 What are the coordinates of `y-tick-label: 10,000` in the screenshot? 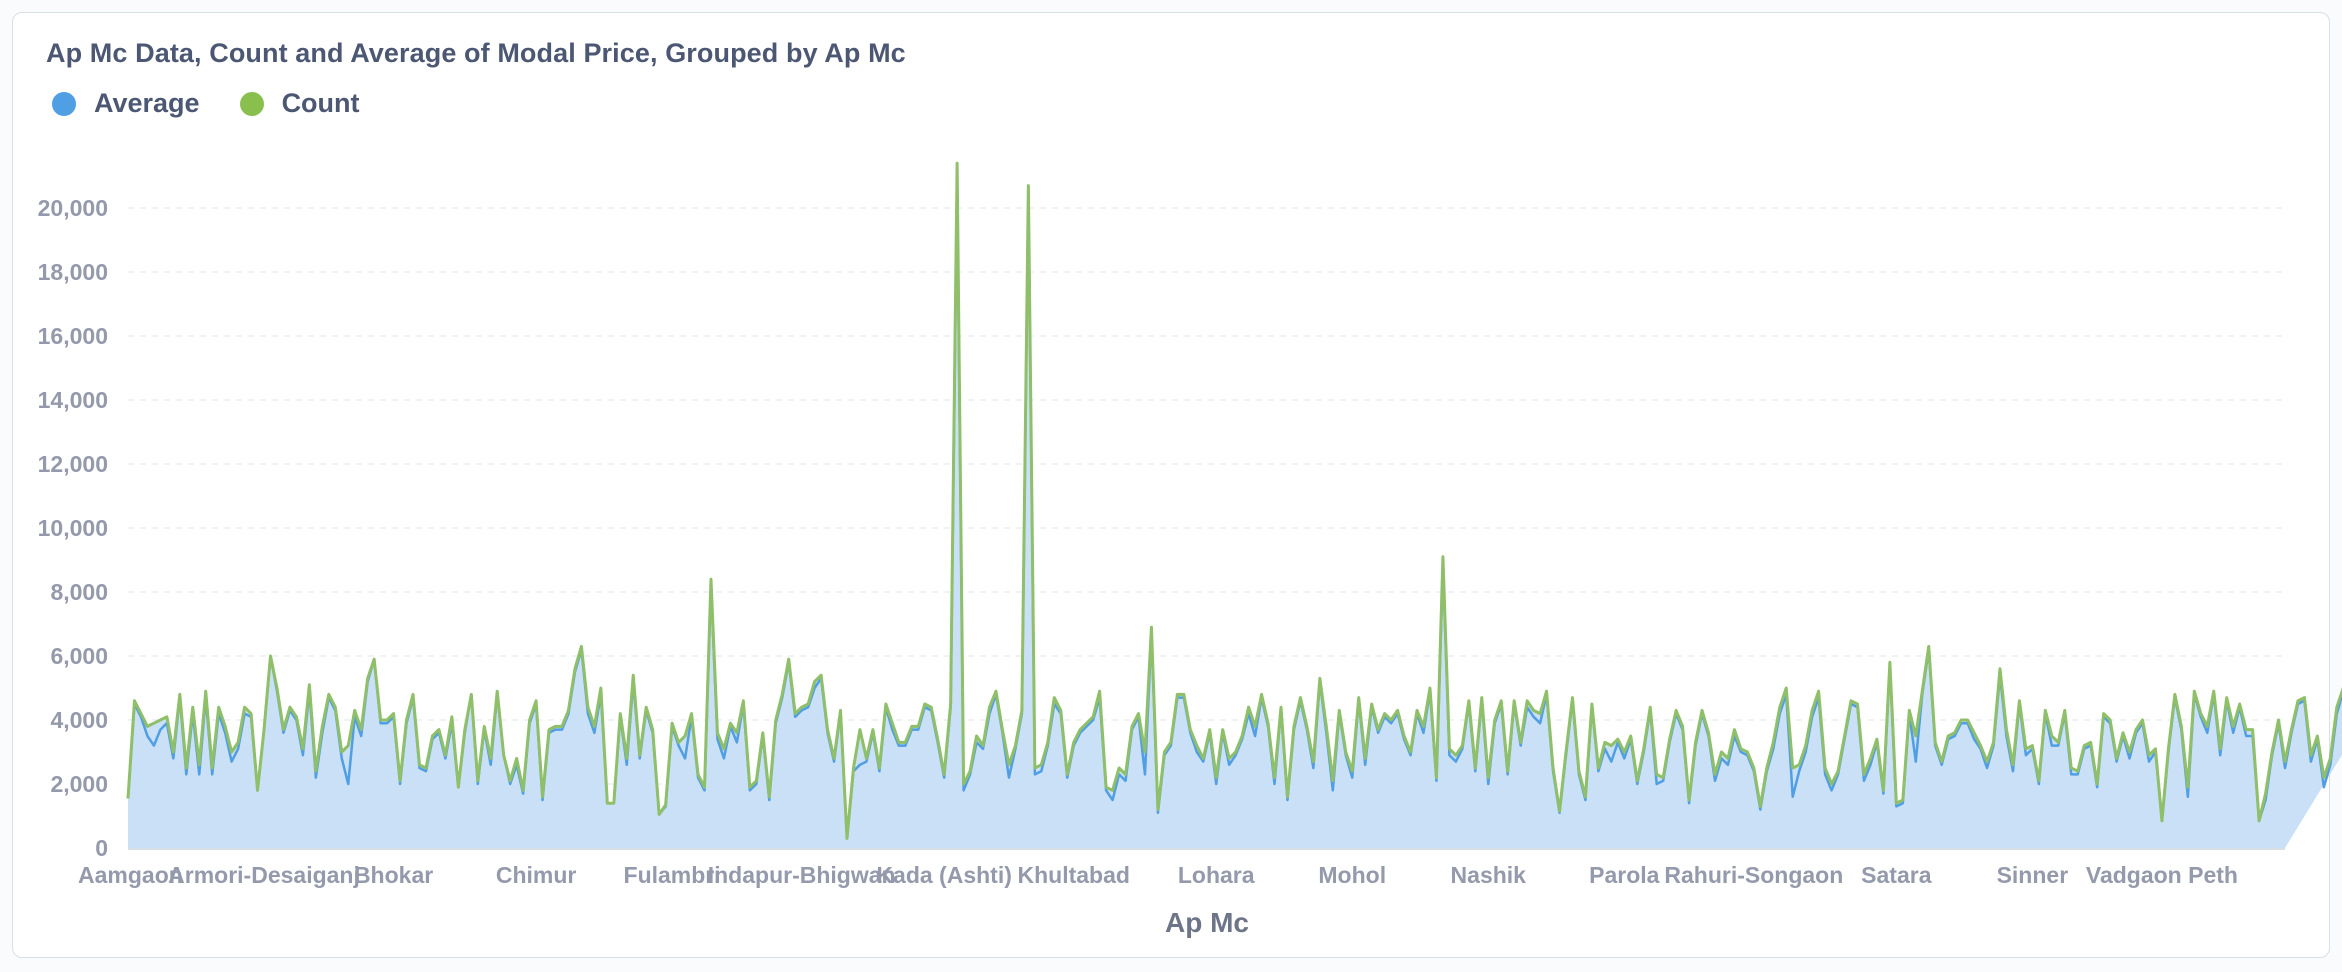 It's located at (73, 528).